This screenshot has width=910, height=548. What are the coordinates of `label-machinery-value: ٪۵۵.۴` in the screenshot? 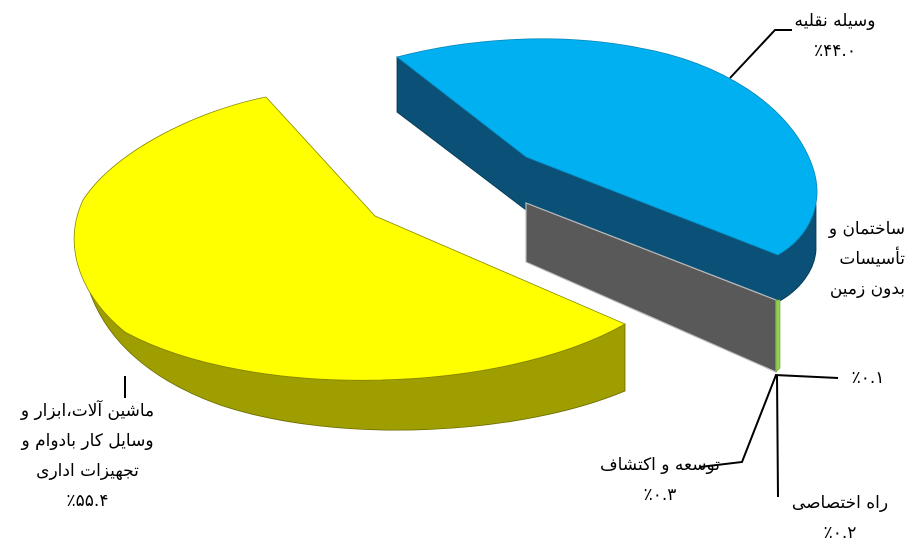 It's located at (87, 501).